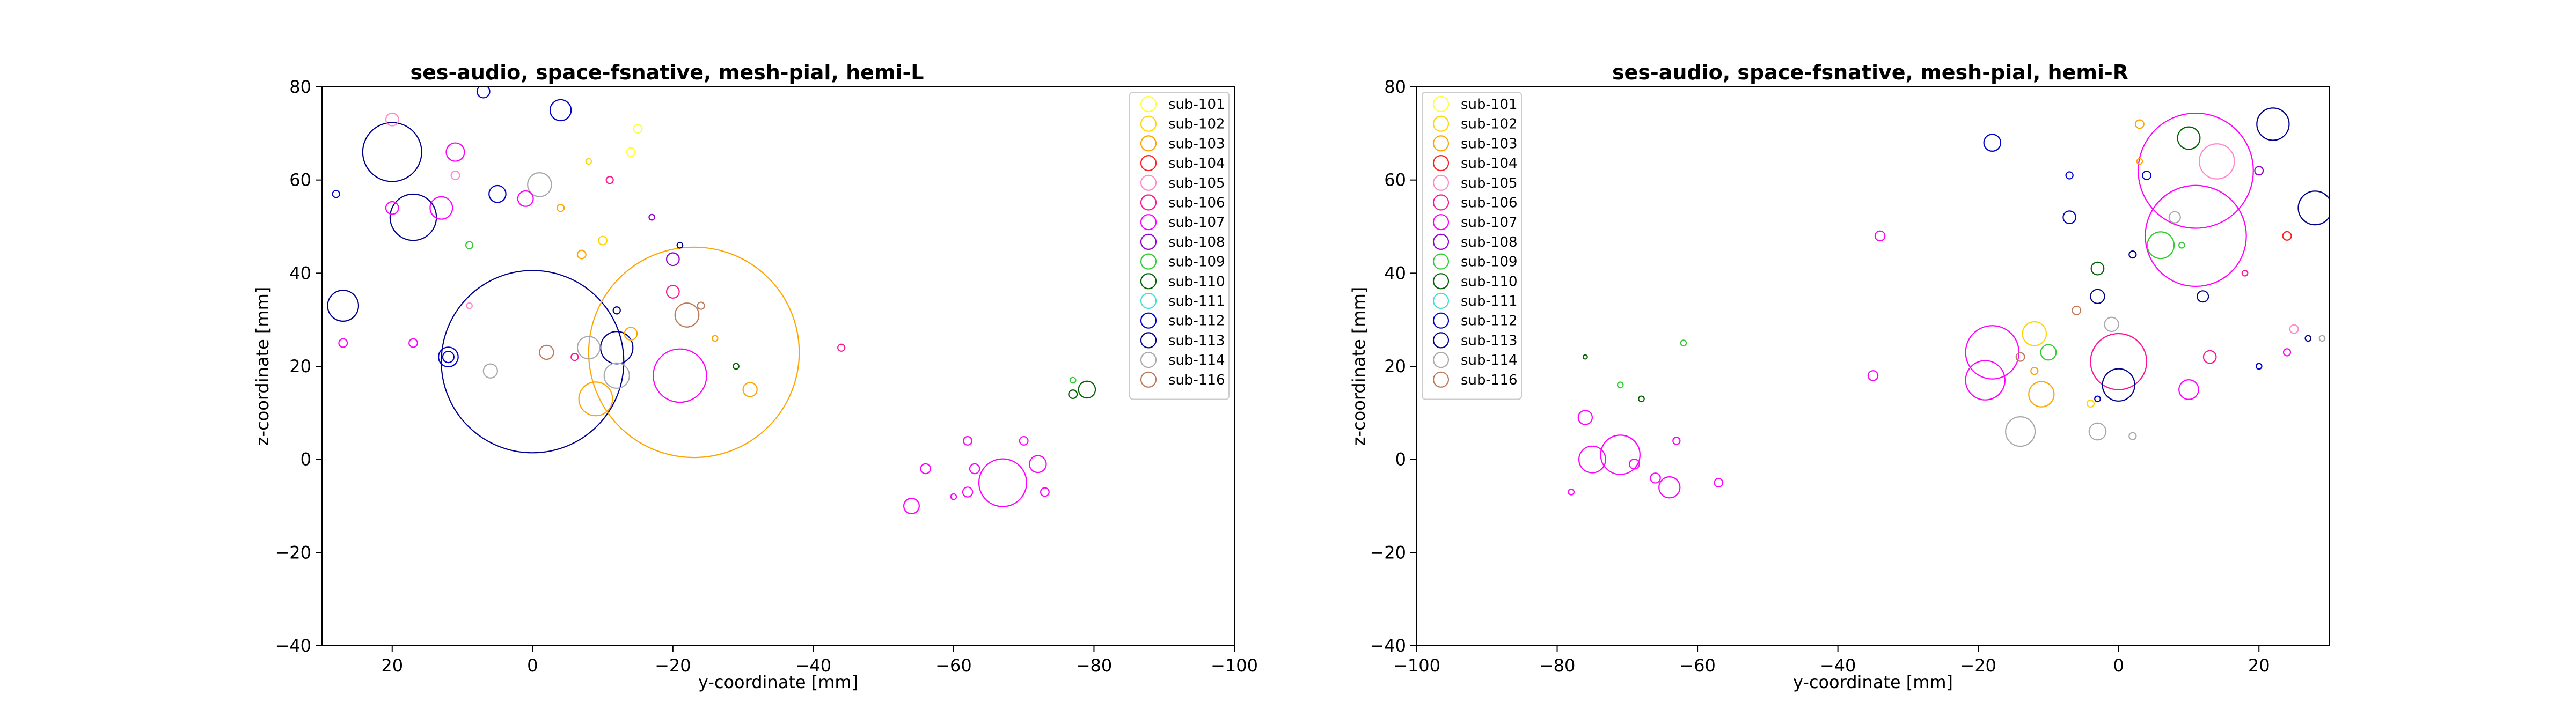  What do you see at coordinates (1234, 665) in the screenshot?
I see `x-tick-label: −100` at bounding box center [1234, 665].